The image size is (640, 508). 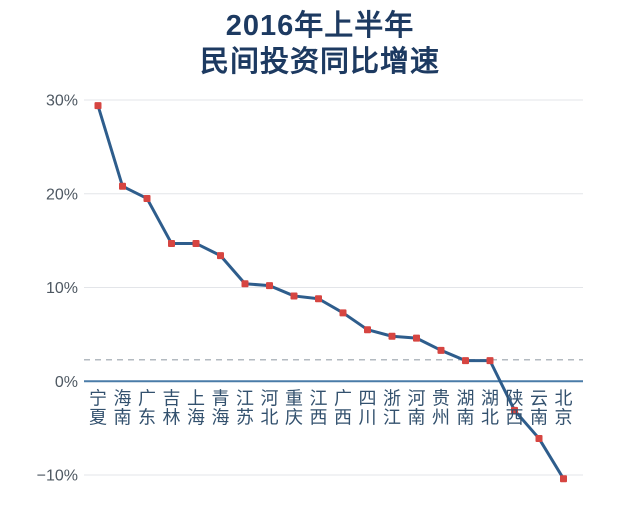 What do you see at coordinates (196, 407) in the screenshot?
I see `x-category-label: 上海` at bounding box center [196, 407].